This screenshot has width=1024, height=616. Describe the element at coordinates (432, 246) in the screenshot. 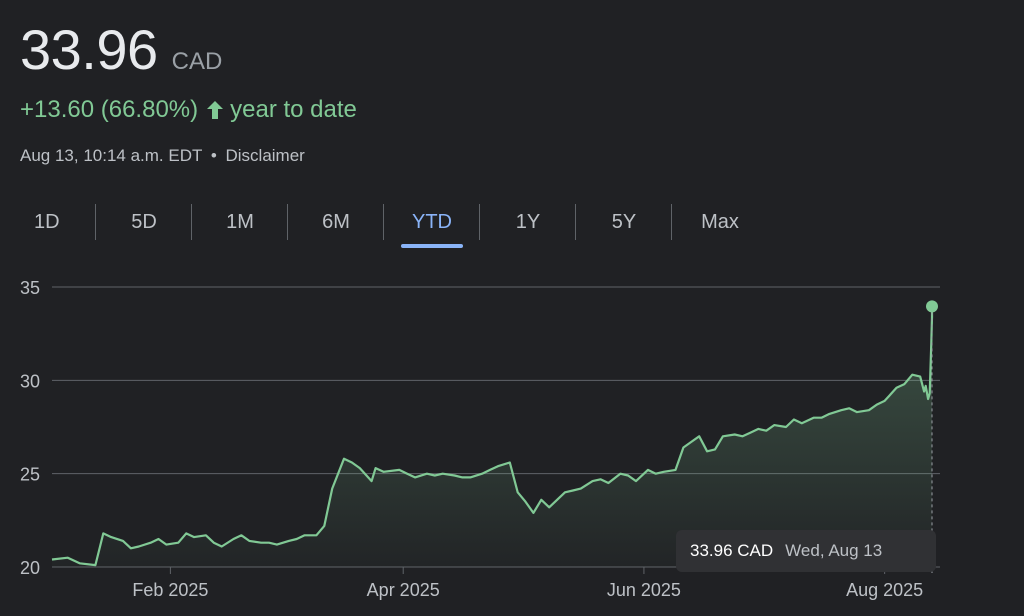

I see `active-tab-indicator` at that location.